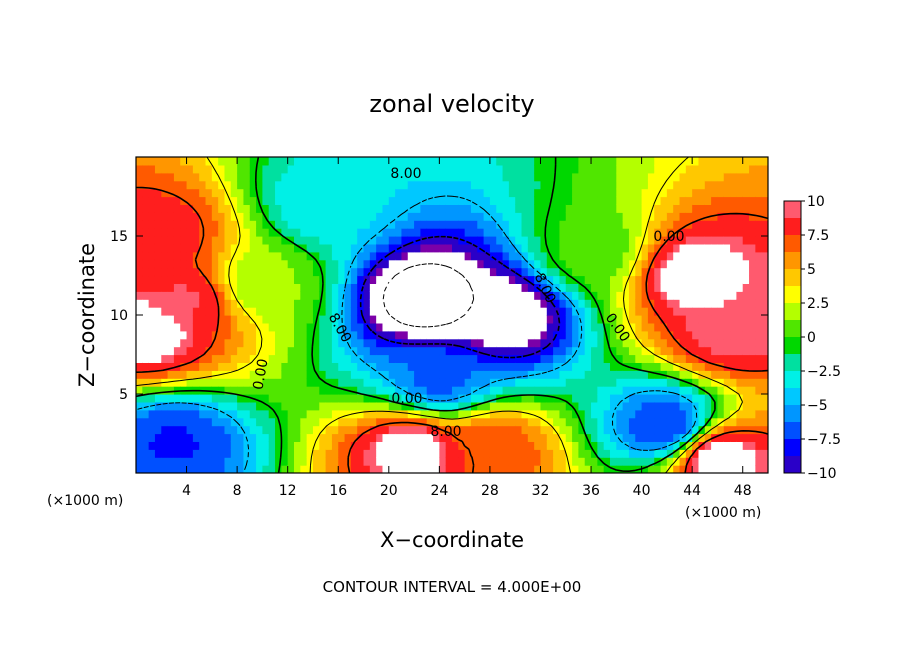 This screenshot has height=654, width=904. Describe the element at coordinates (743, 491) in the screenshot. I see `x-tick-label: 48` at that location.